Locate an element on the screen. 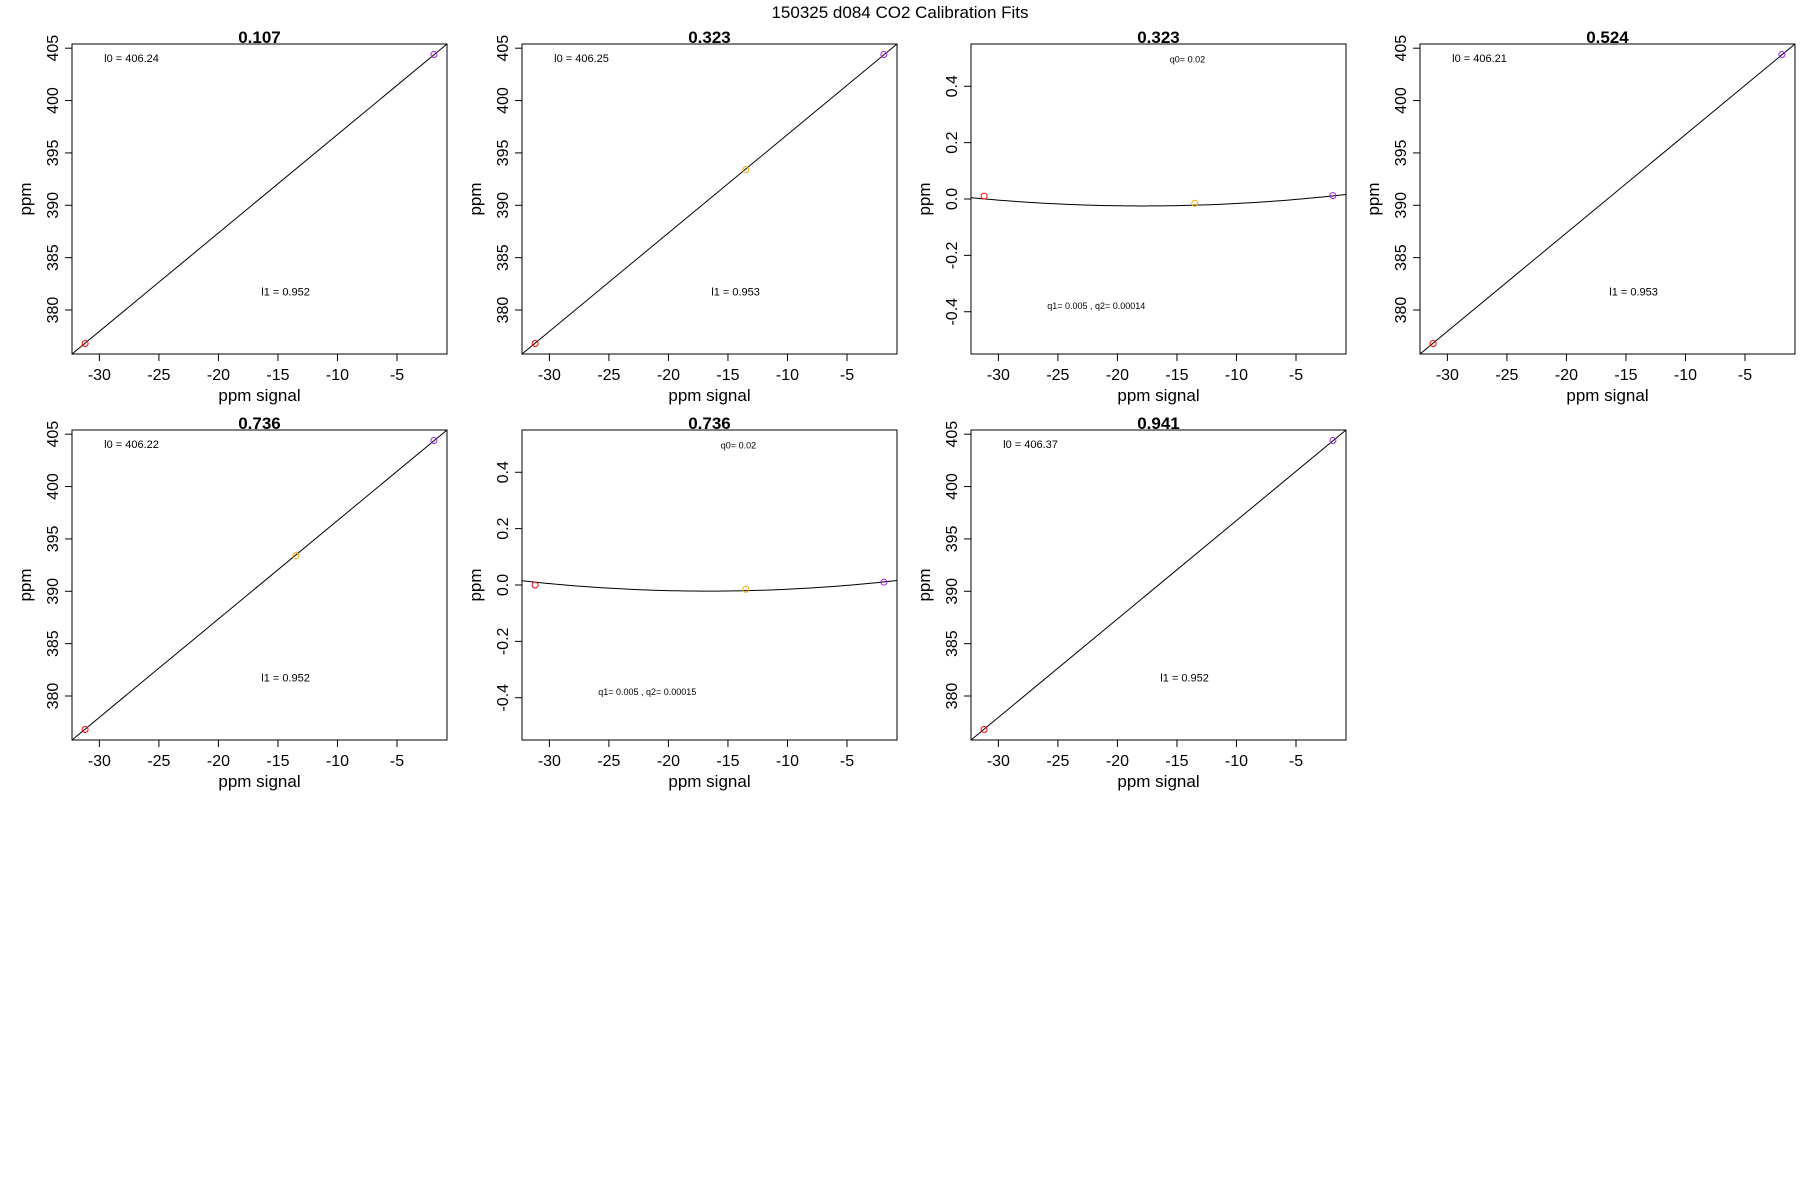 This screenshot has height=1200, width=1800. fit-annotation: l1 = 0.953 is located at coordinates (1633, 292).